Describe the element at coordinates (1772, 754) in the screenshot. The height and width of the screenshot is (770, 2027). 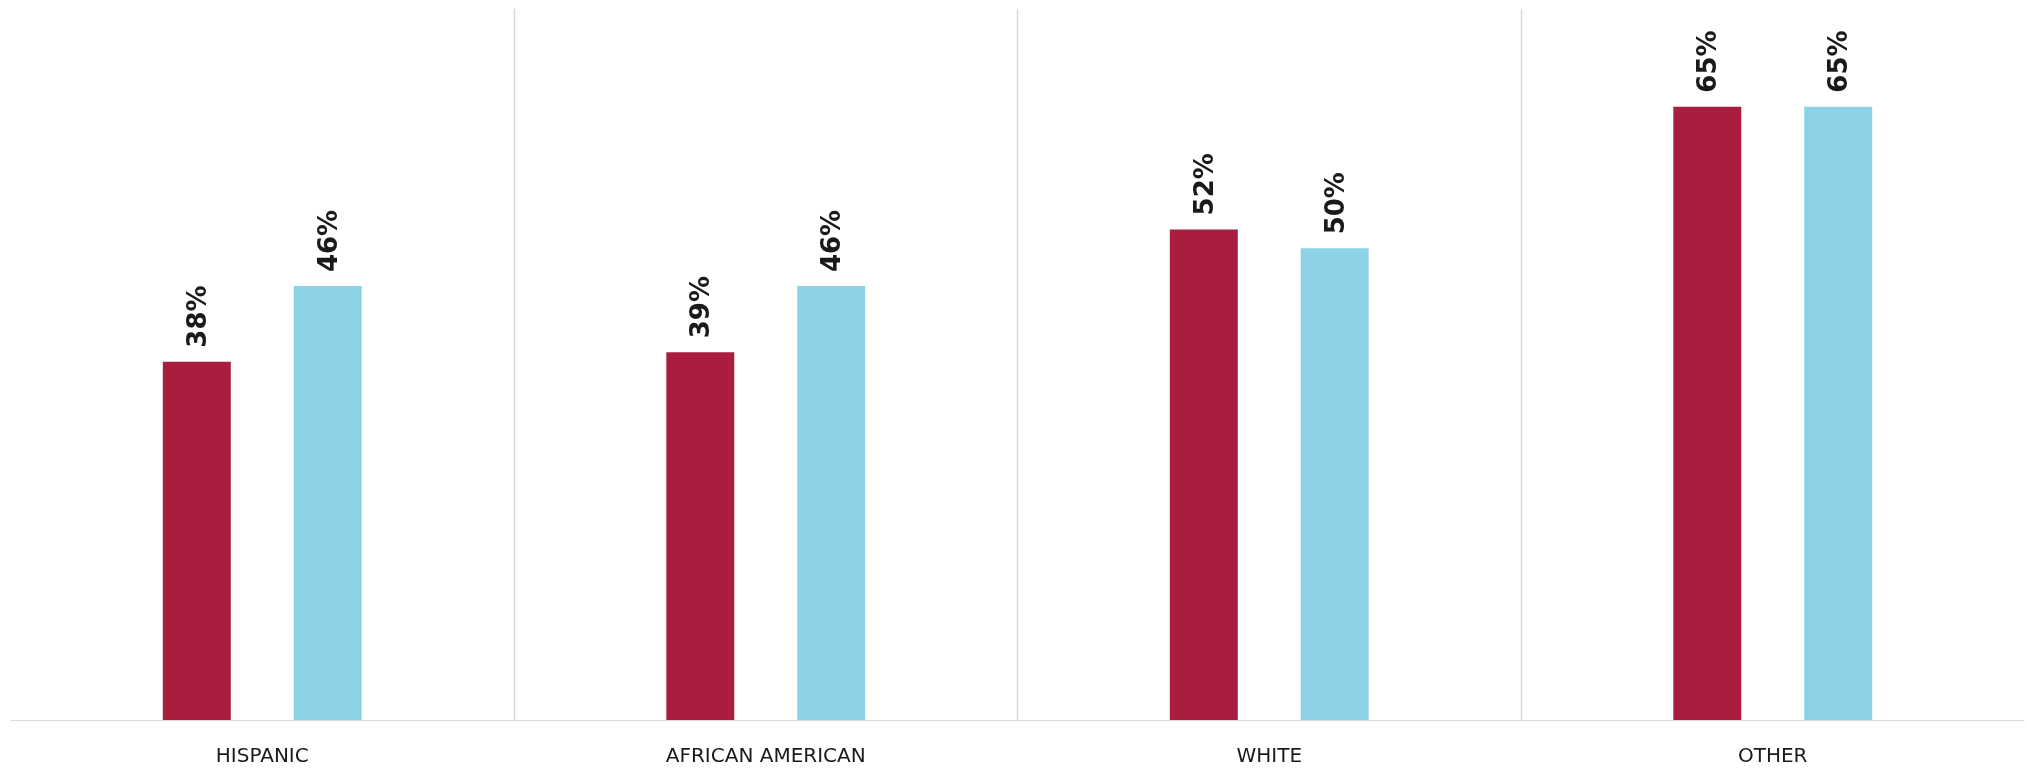
I see `x-tick-label: OTHER` at that location.